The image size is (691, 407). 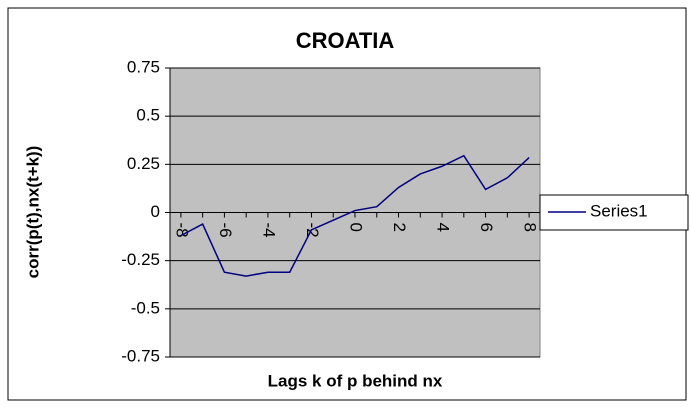 What do you see at coordinates (486, 227) in the screenshot?
I see `x-tick-label: 6` at bounding box center [486, 227].